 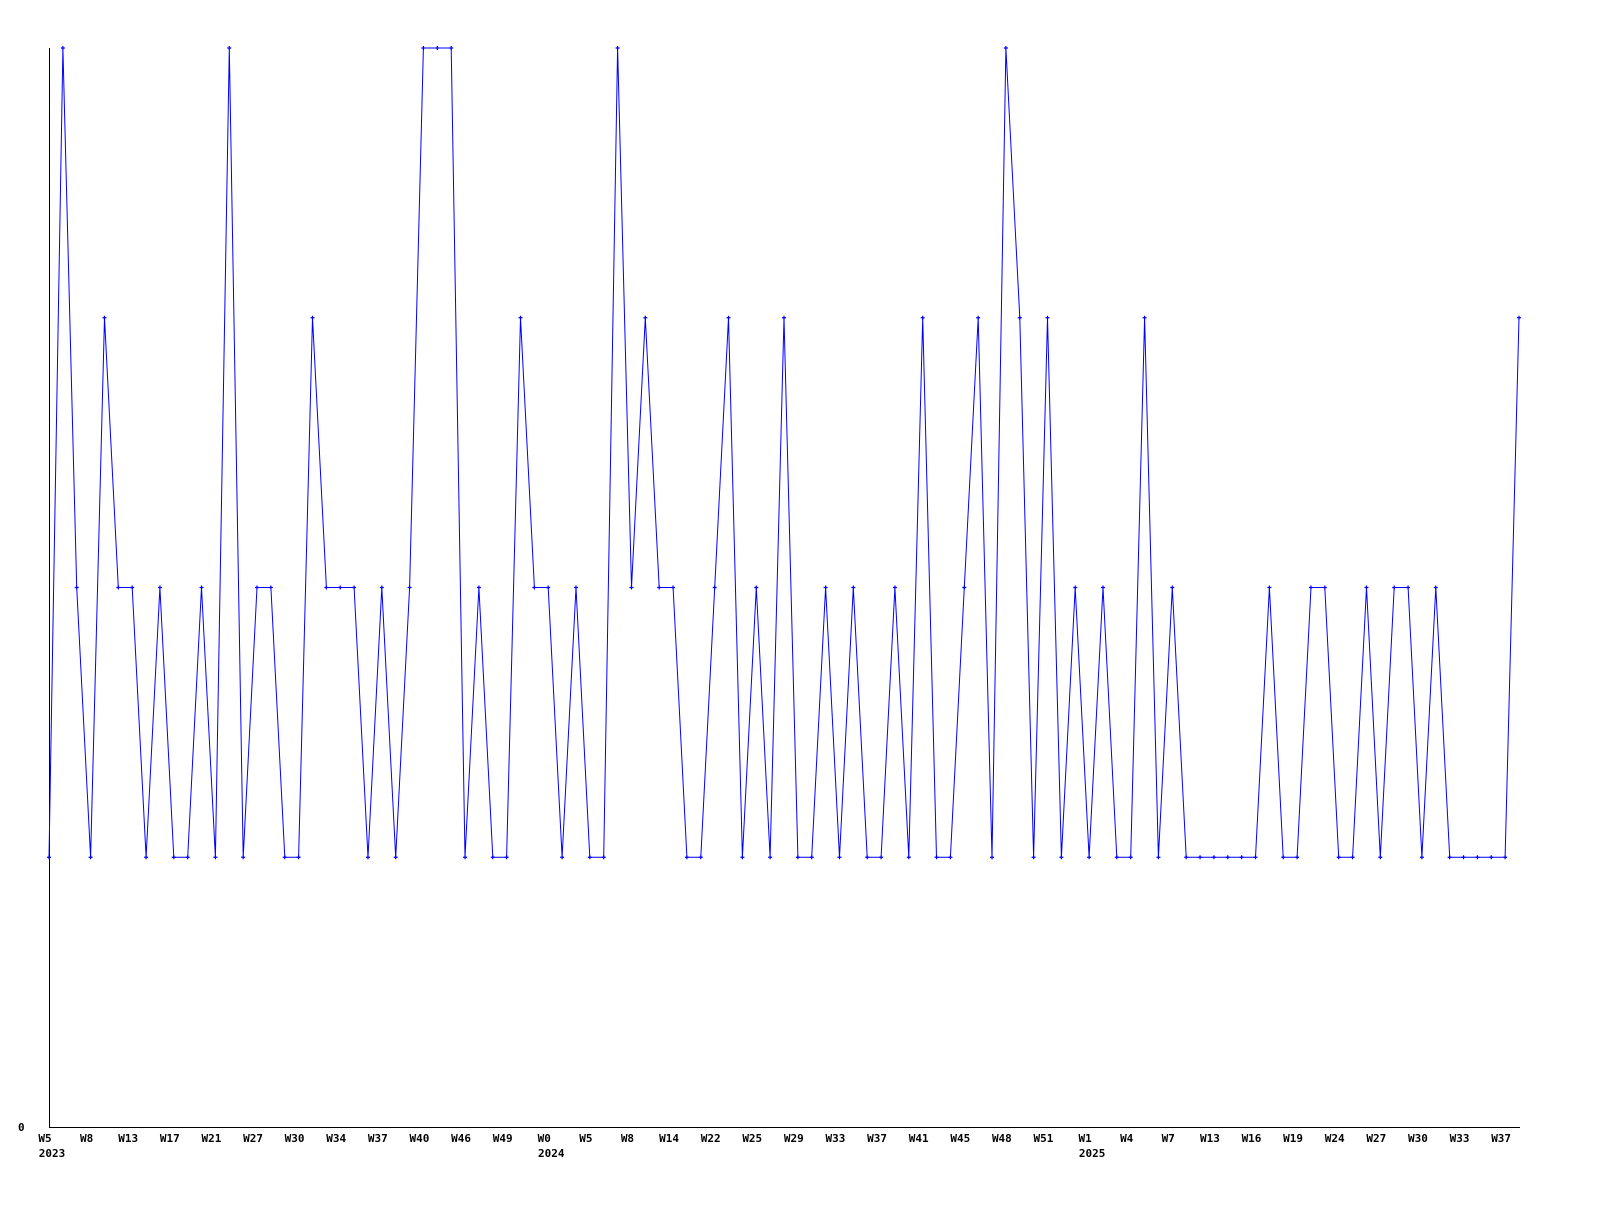 I want to click on x-tick-label: W13, so click(x=128, y=1138).